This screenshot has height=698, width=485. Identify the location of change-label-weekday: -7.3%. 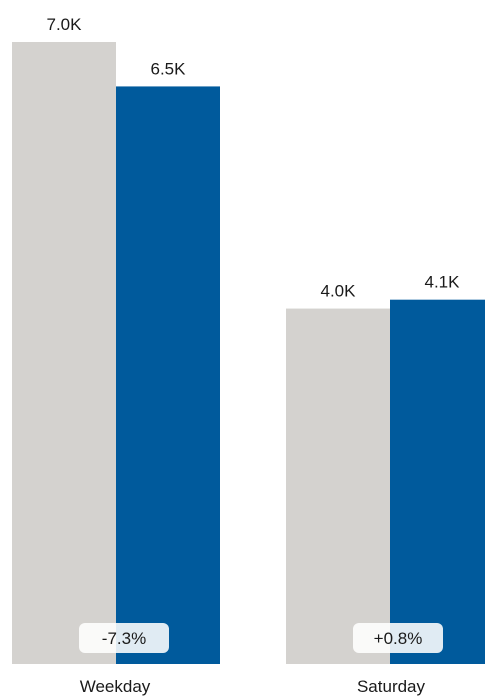
(124, 638).